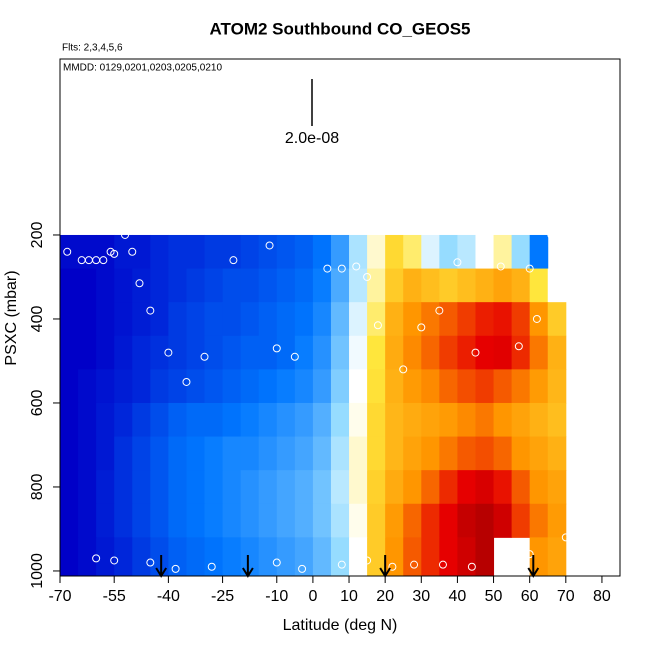 This screenshot has height=655, width=650. I want to click on x-tick-label: 60, so click(530, 596).